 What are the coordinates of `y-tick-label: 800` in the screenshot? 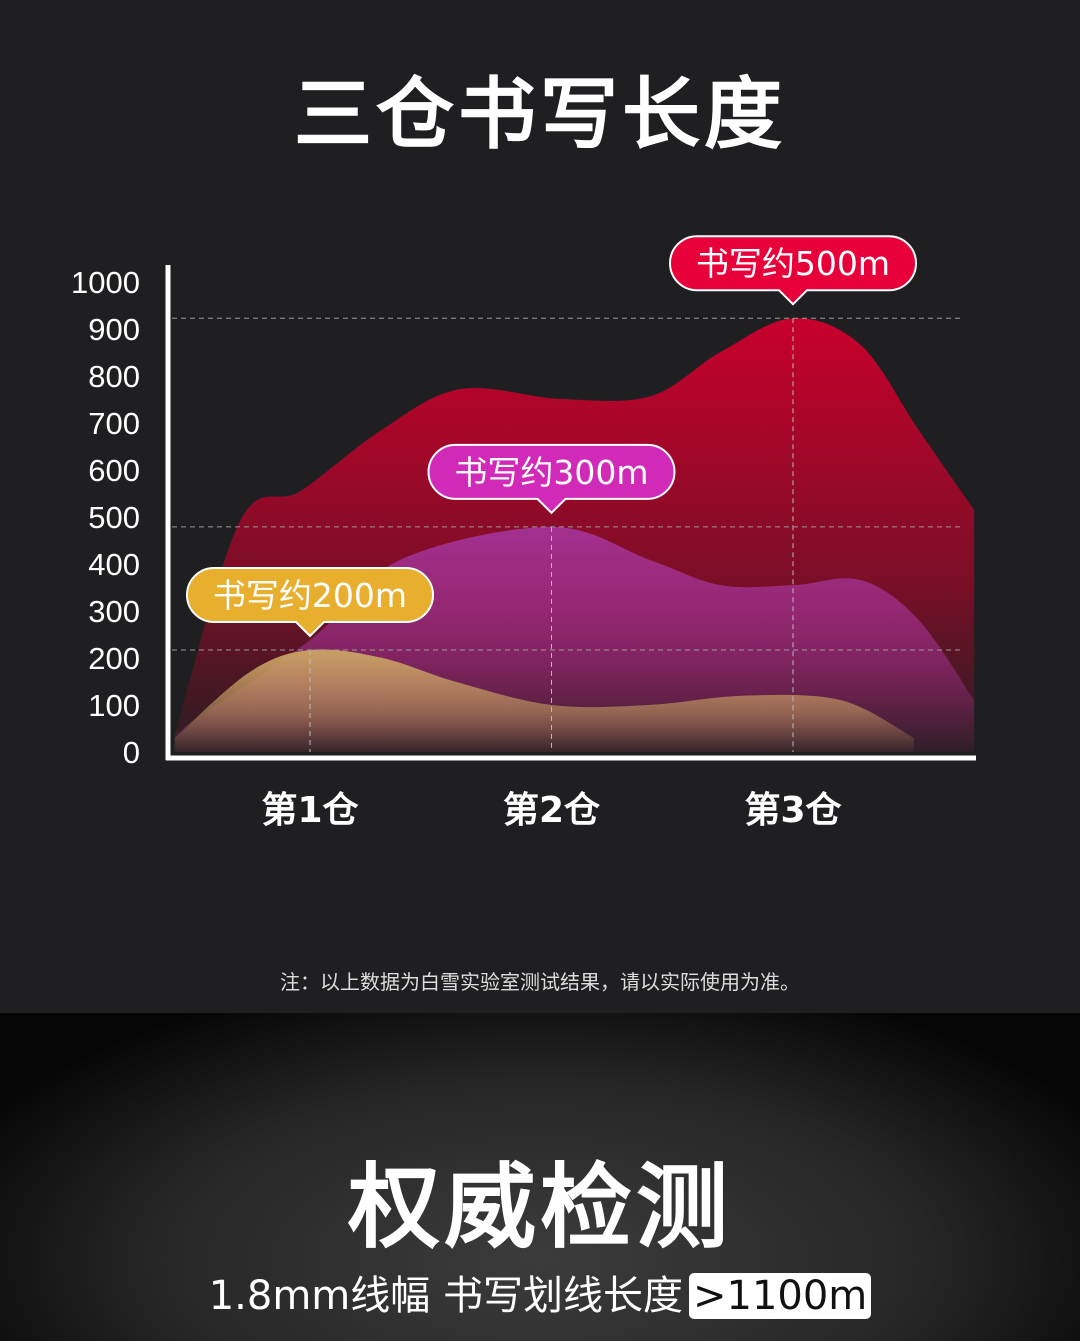 It's located at (114, 376).